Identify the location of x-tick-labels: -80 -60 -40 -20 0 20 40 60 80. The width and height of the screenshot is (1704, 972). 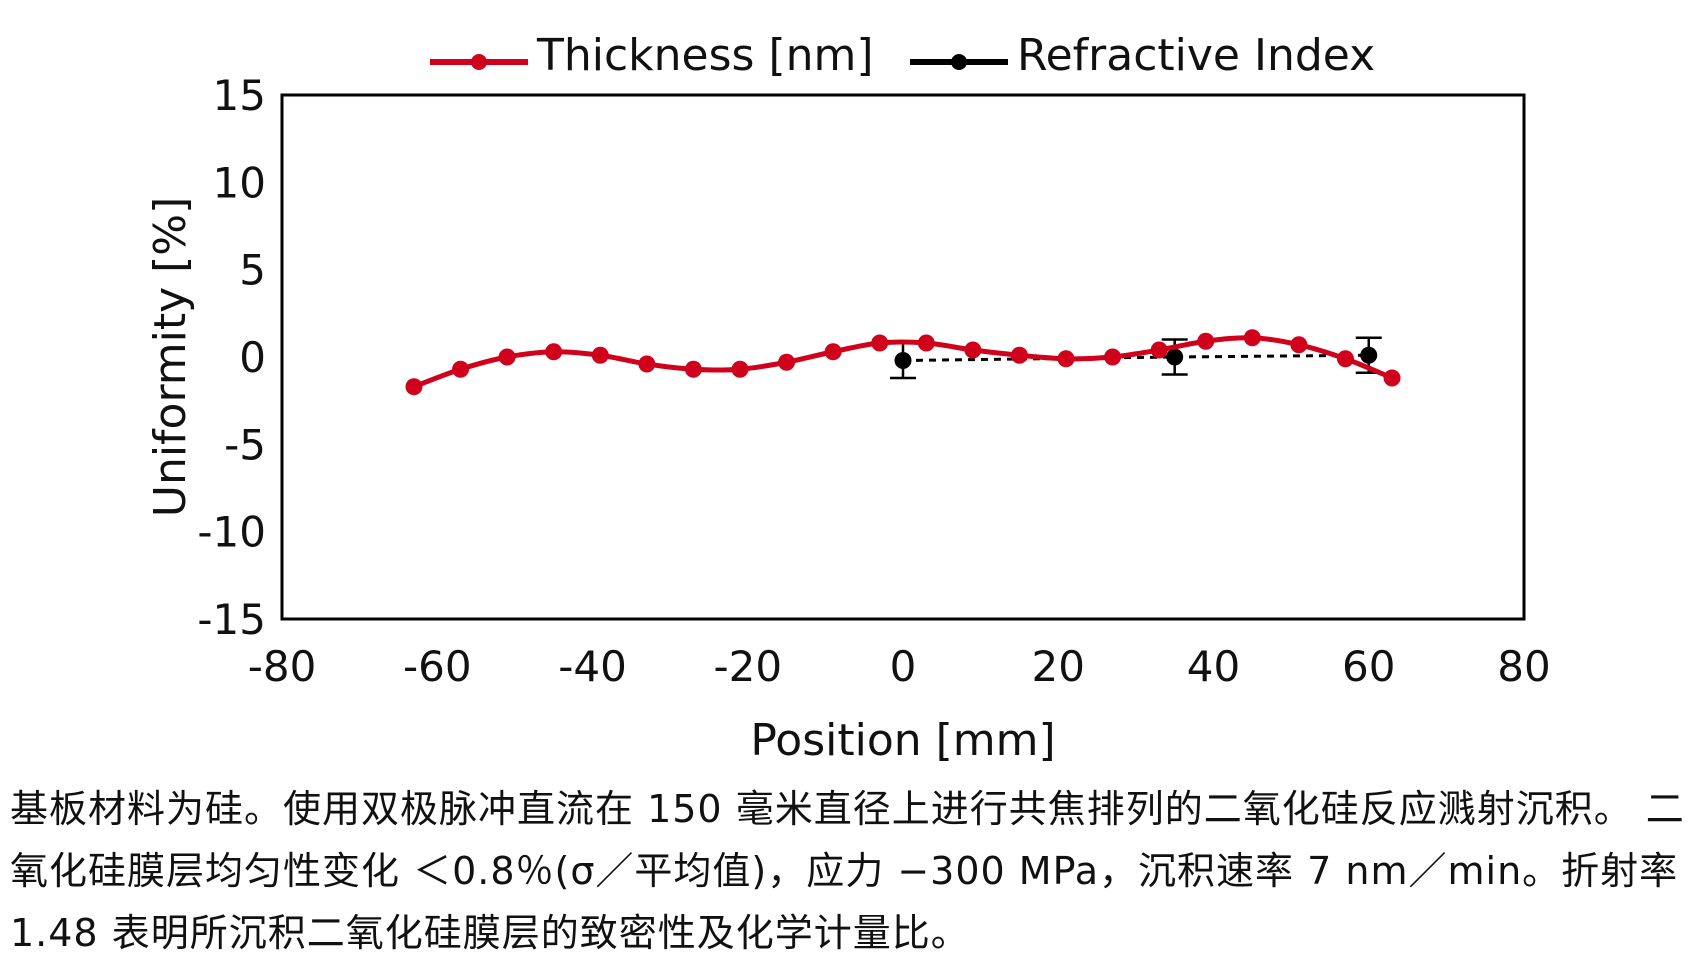
(899, 666).